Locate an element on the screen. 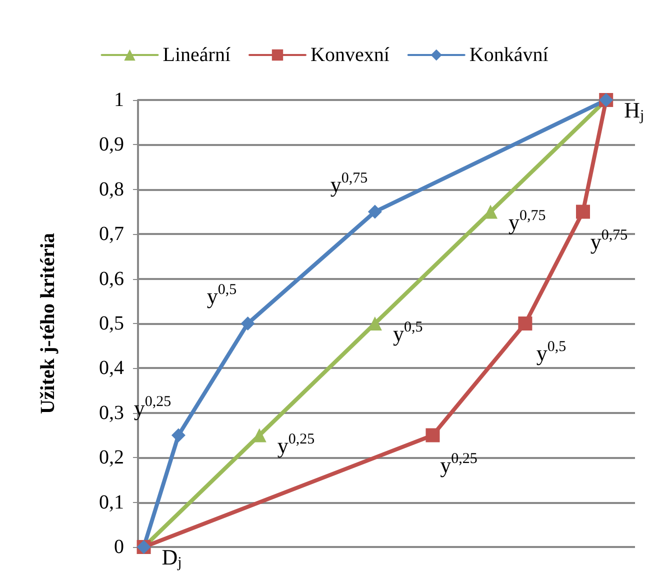 The height and width of the screenshot is (581, 649). y-tick-label: 0,8 is located at coordinates (111, 189).